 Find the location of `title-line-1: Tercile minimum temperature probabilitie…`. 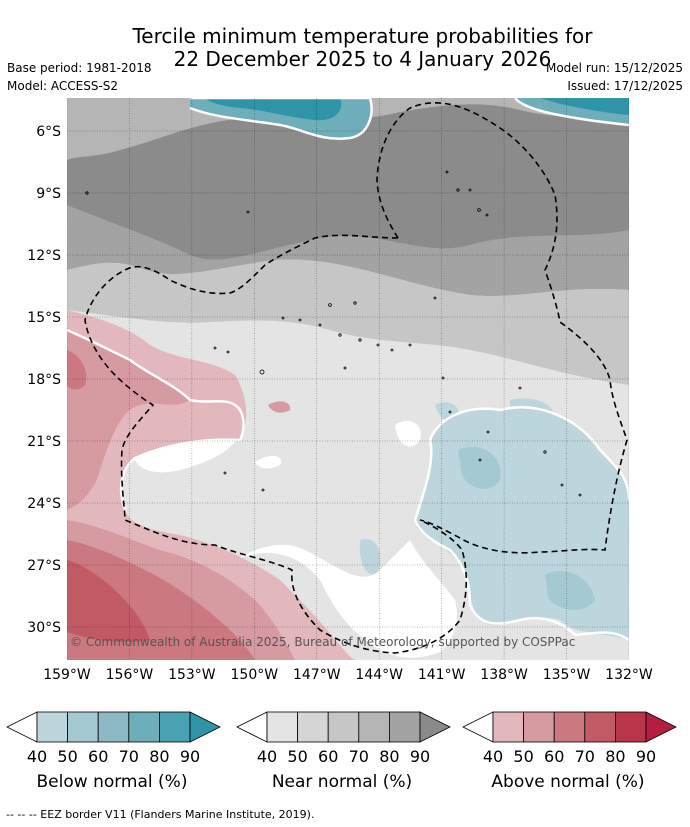

title-line-1: Tercile minimum temperature probabilitie… is located at coordinates (362, 36).